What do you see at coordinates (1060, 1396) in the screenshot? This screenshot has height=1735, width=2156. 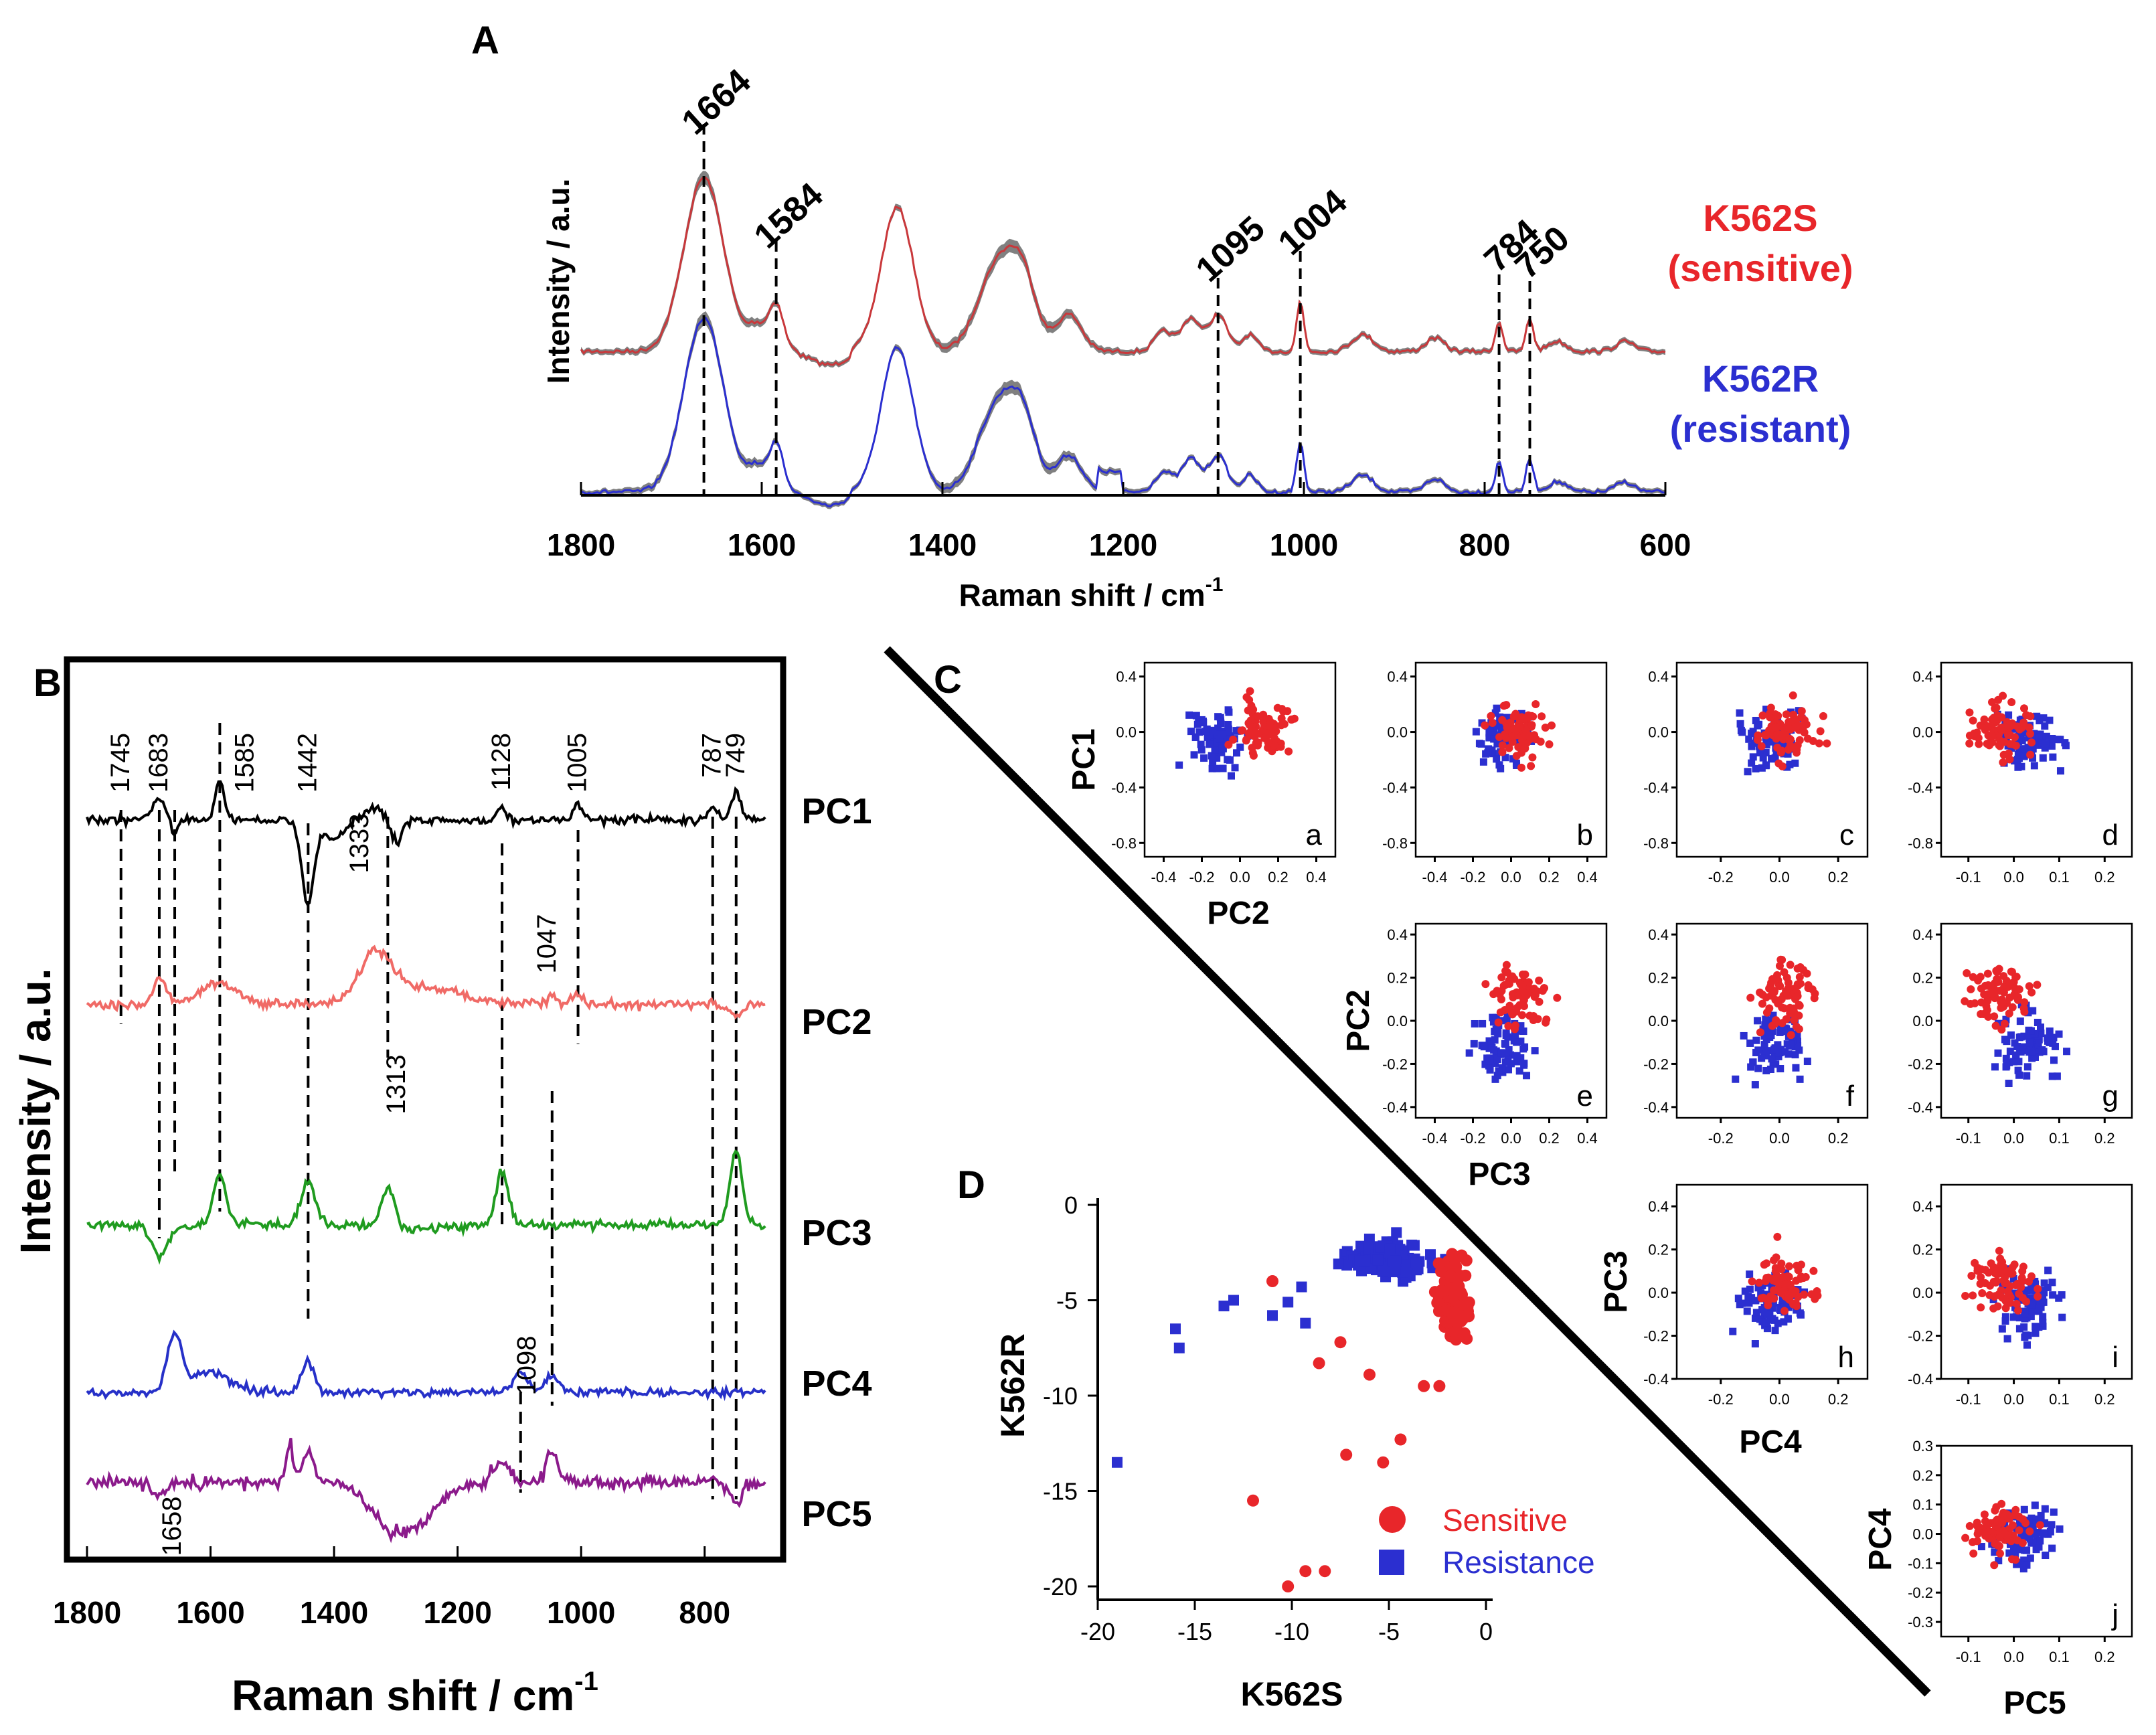 I see `panel-d-y-tick-label: -10` at bounding box center [1060, 1396].